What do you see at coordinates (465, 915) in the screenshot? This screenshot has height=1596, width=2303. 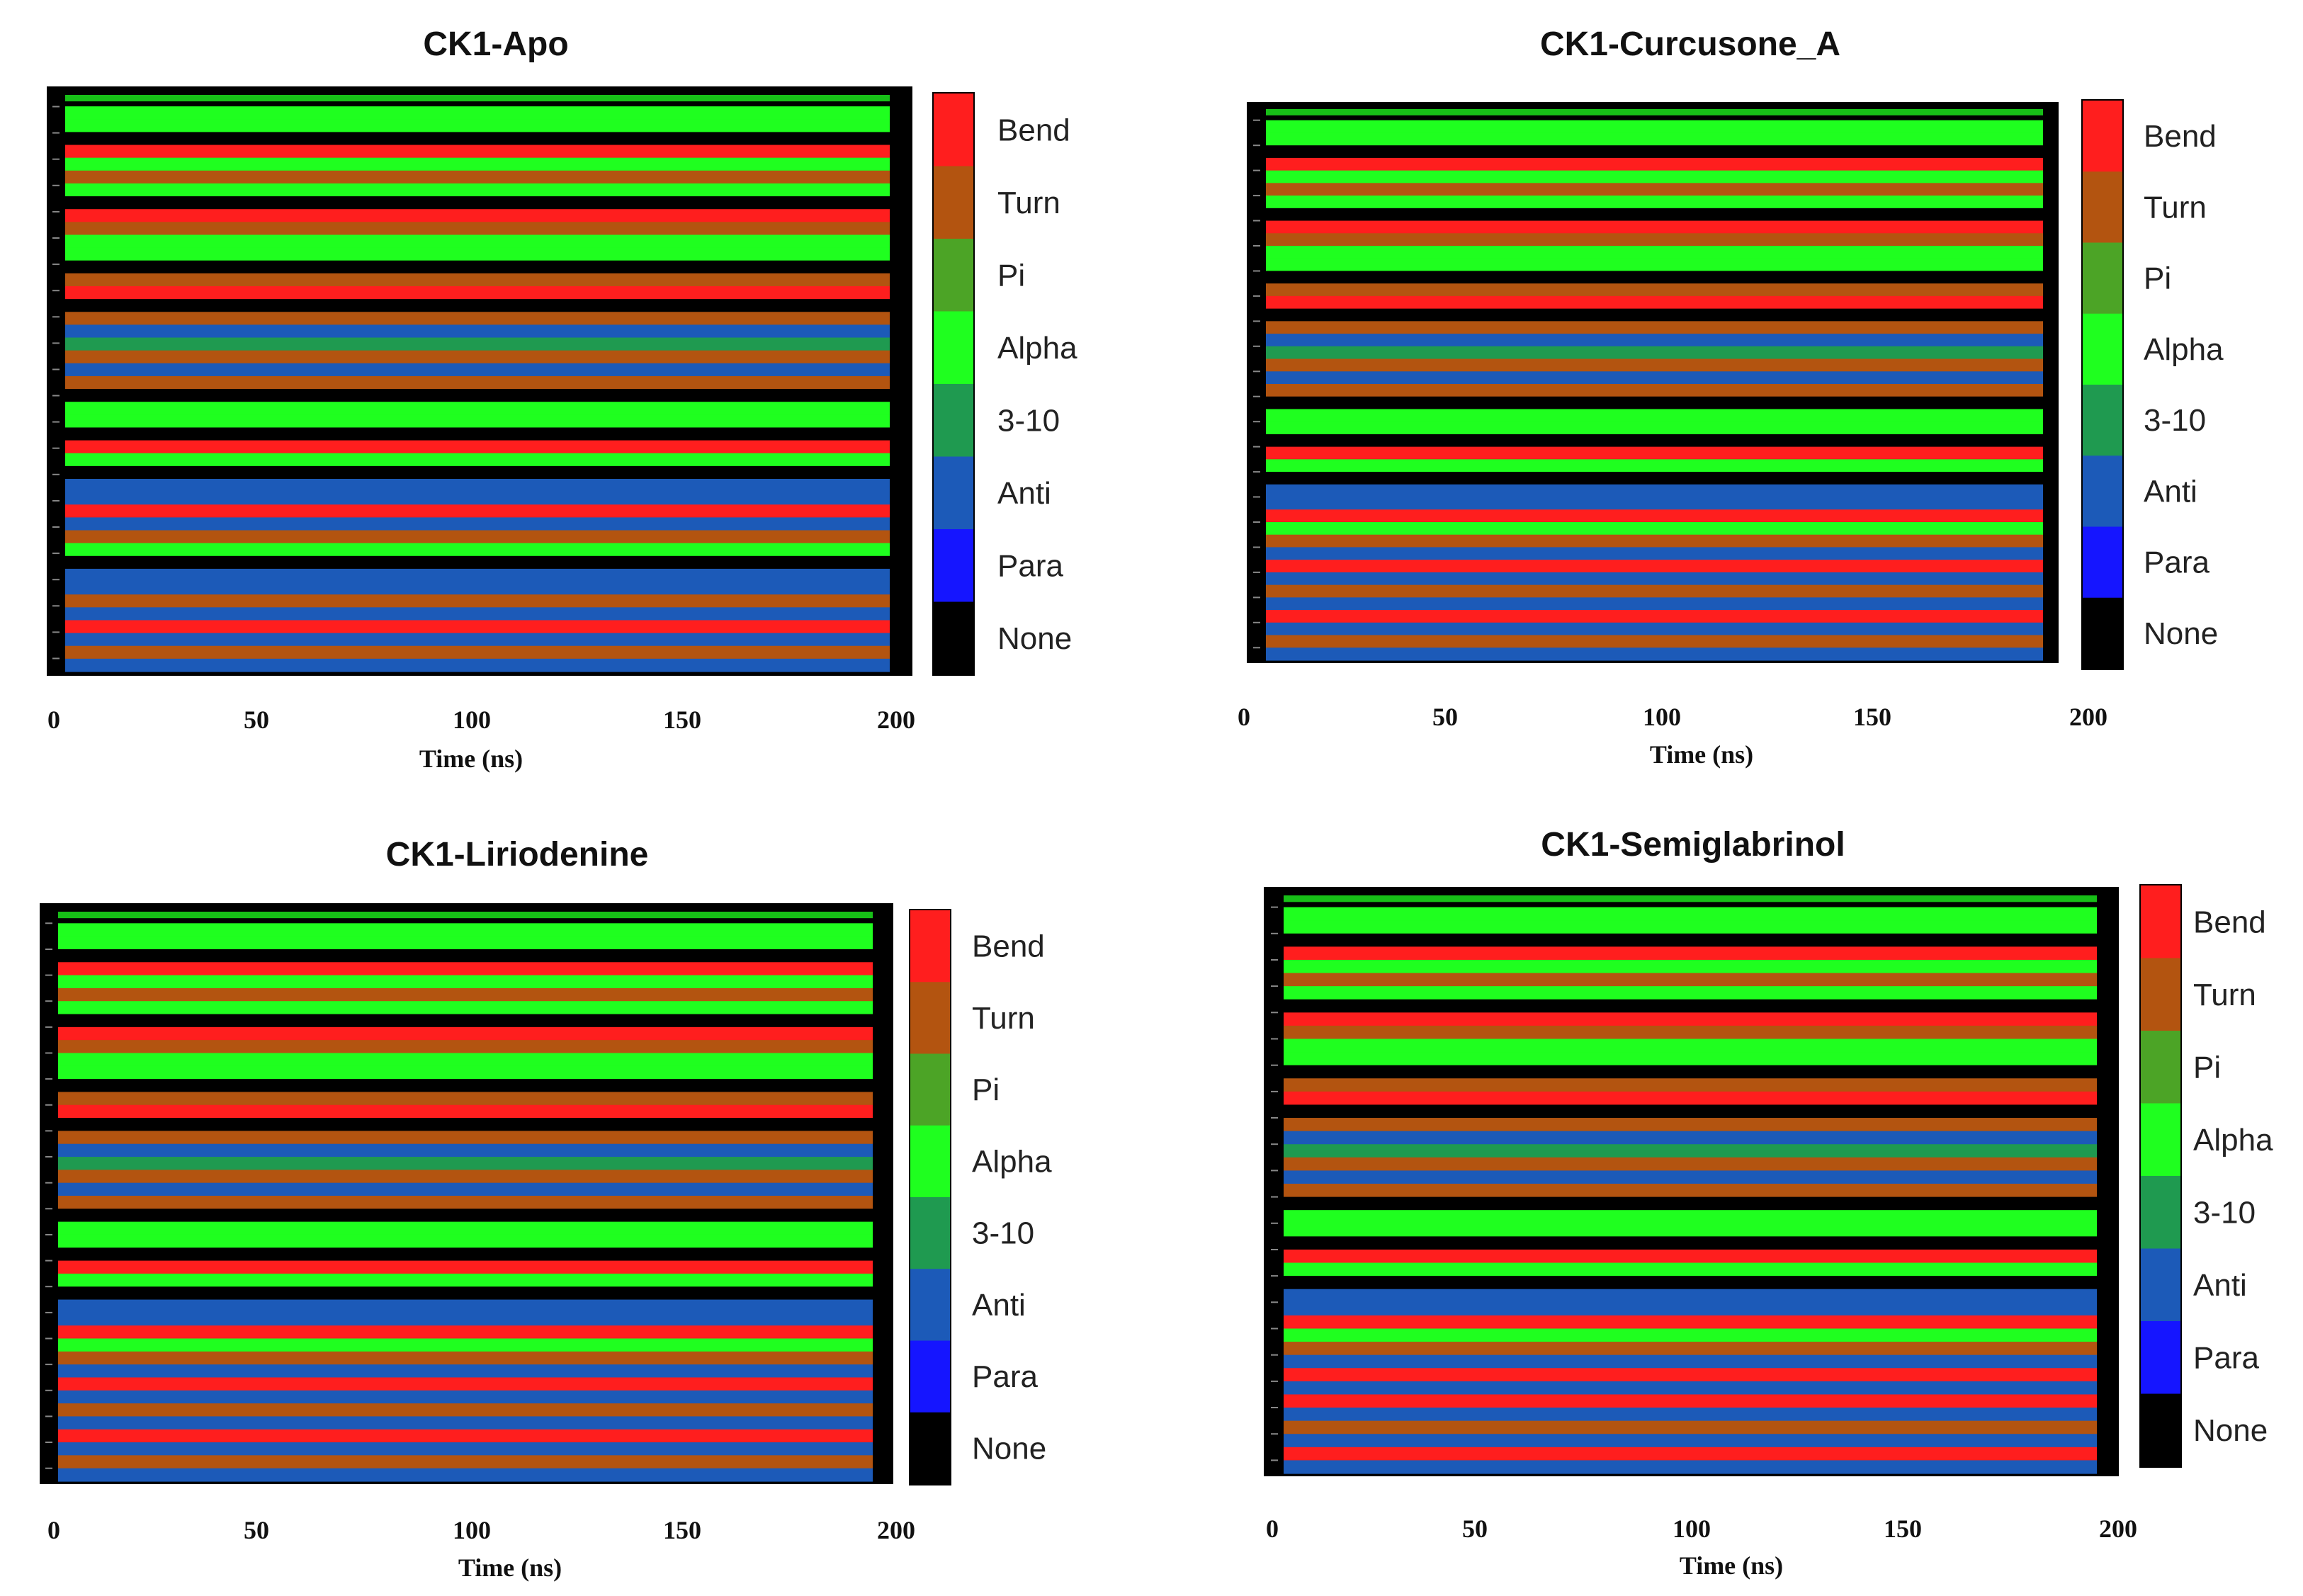 I see `residue-band-alpha-fringe` at bounding box center [465, 915].